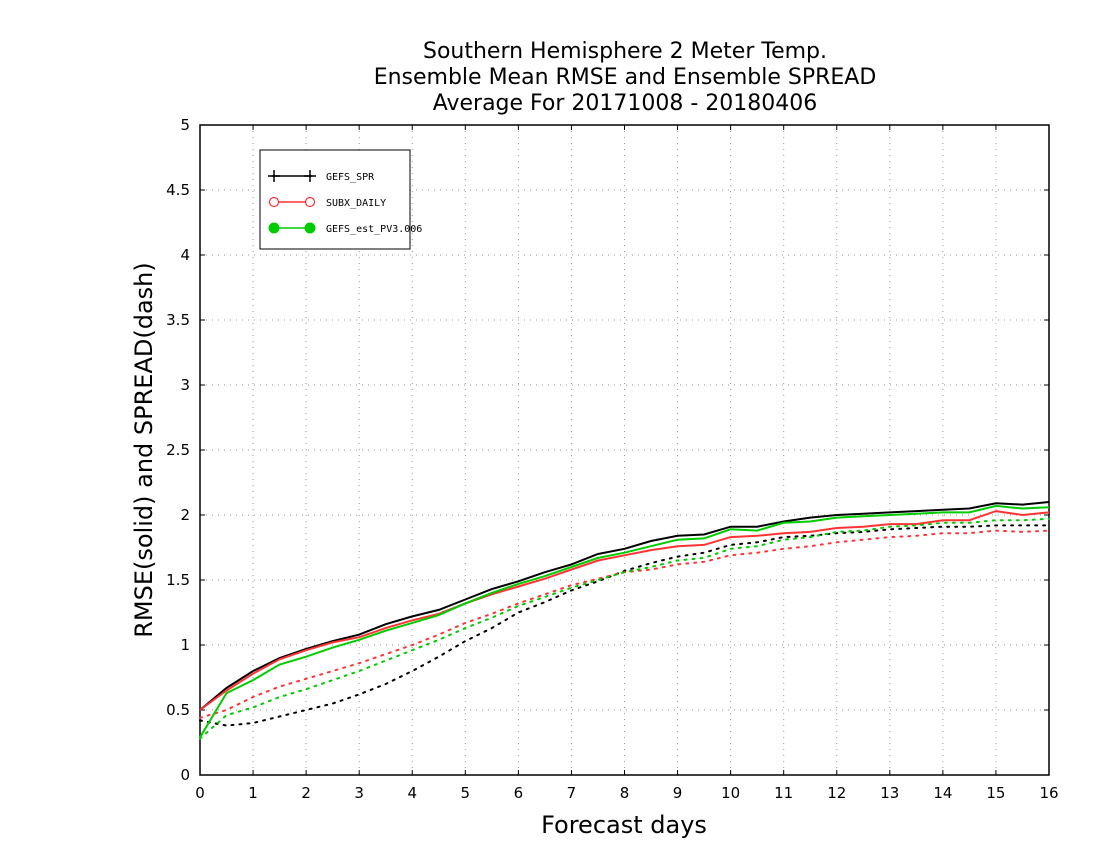 The width and height of the screenshot is (1100, 850). Describe the element at coordinates (178, 710) in the screenshot. I see `y-tick-label: 0.5` at that location.